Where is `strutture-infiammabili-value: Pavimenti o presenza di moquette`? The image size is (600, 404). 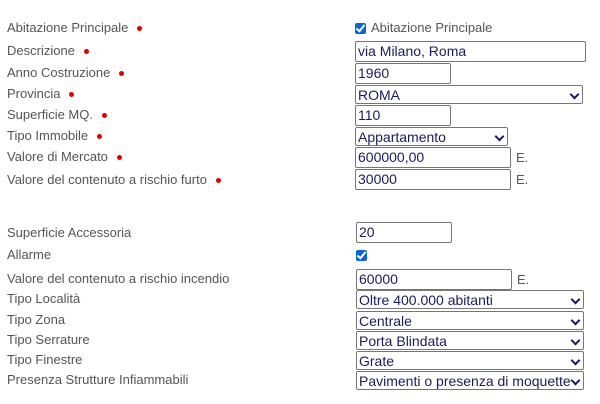
strutture-infiammabili-value: Pavimenti o presenza di moquette is located at coordinates (465, 381).